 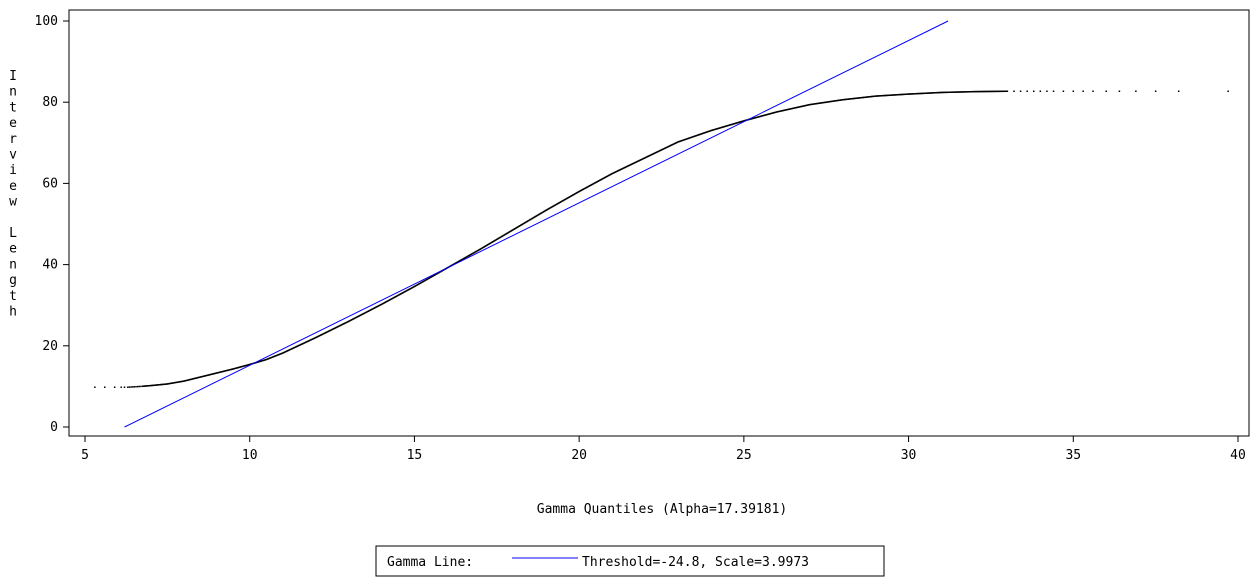 What do you see at coordinates (1073, 455) in the screenshot?
I see `x-tick-label: 35` at bounding box center [1073, 455].